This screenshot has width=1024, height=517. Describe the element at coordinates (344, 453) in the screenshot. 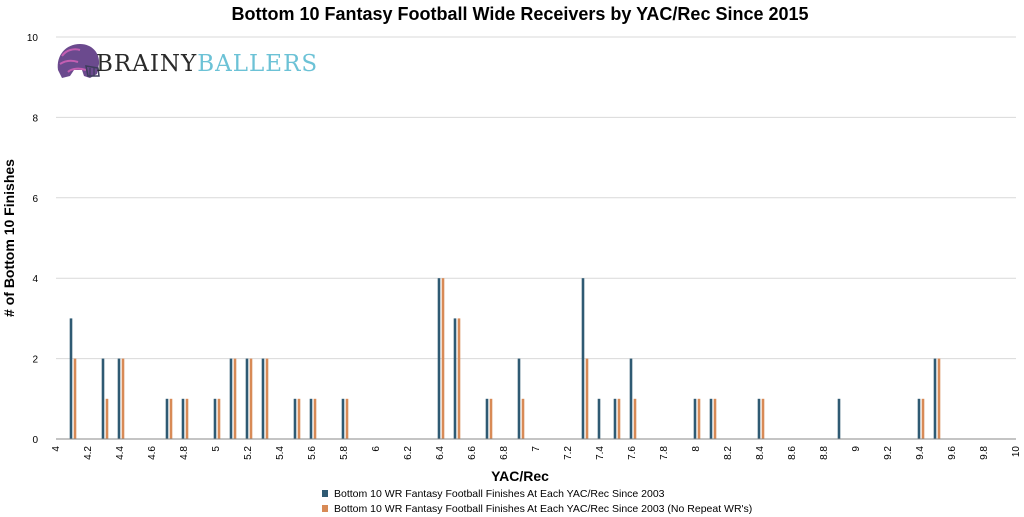

I see `x-tick-label: 5.8` at that location.